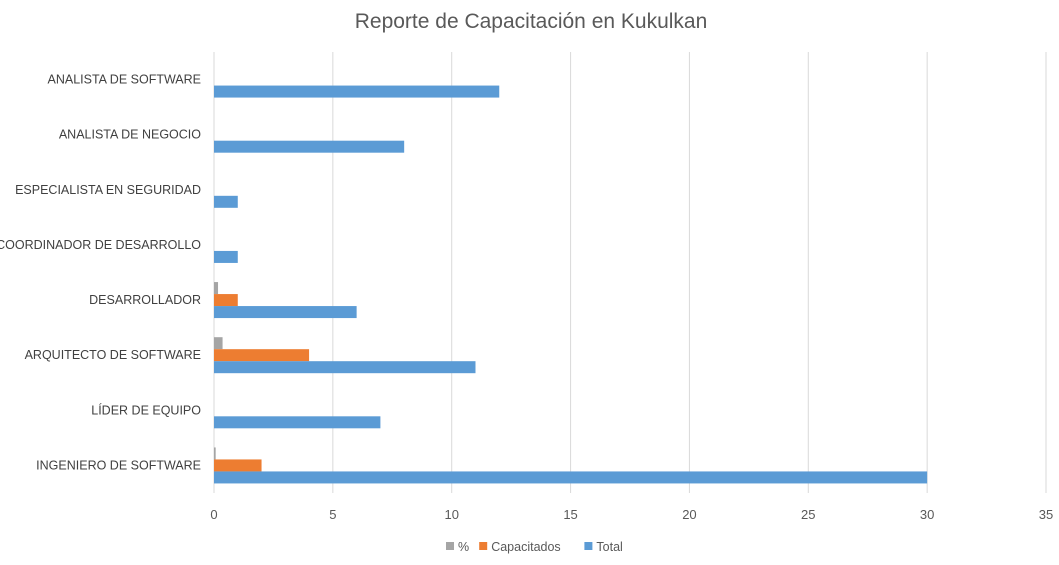 The width and height of the screenshot is (1059, 565). What do you see at coordinates (332, 514) in the screenshot?
I see `x-tick-label: 5` at bounding box center [332, 514].